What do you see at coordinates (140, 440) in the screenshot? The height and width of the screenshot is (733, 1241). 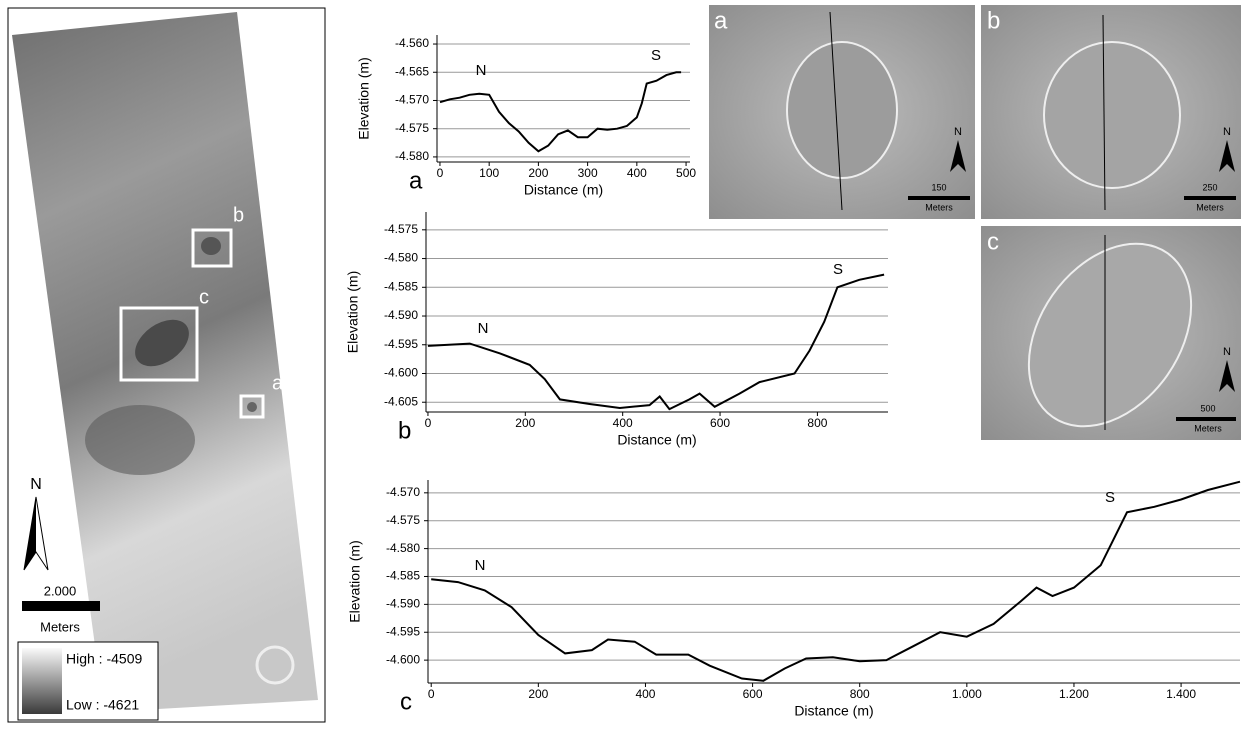 I see `dark-area` at bounding box center [140, 440].